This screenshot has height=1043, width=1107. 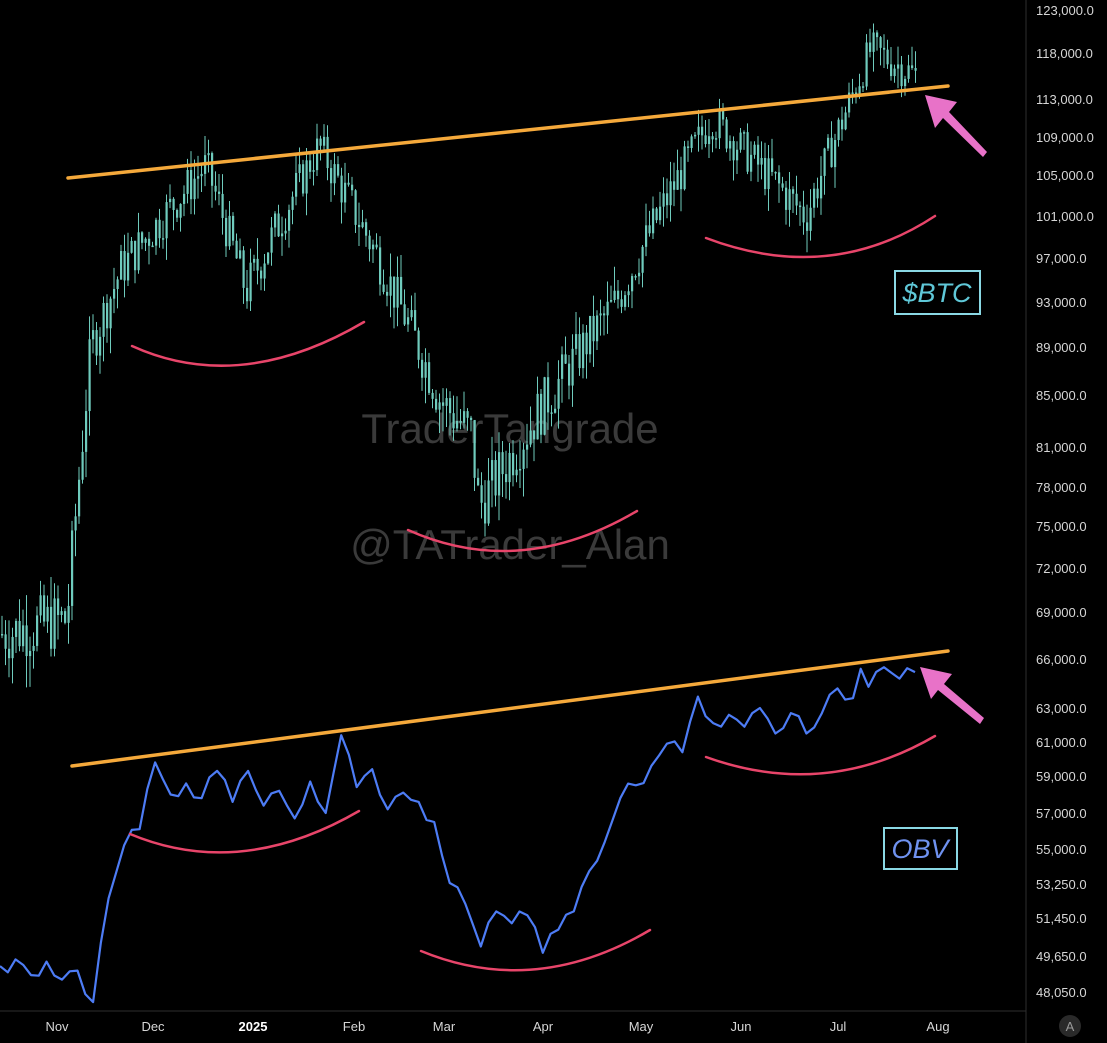 I want to click on auto-scale-label: A, so click(x=1070, y=1026).